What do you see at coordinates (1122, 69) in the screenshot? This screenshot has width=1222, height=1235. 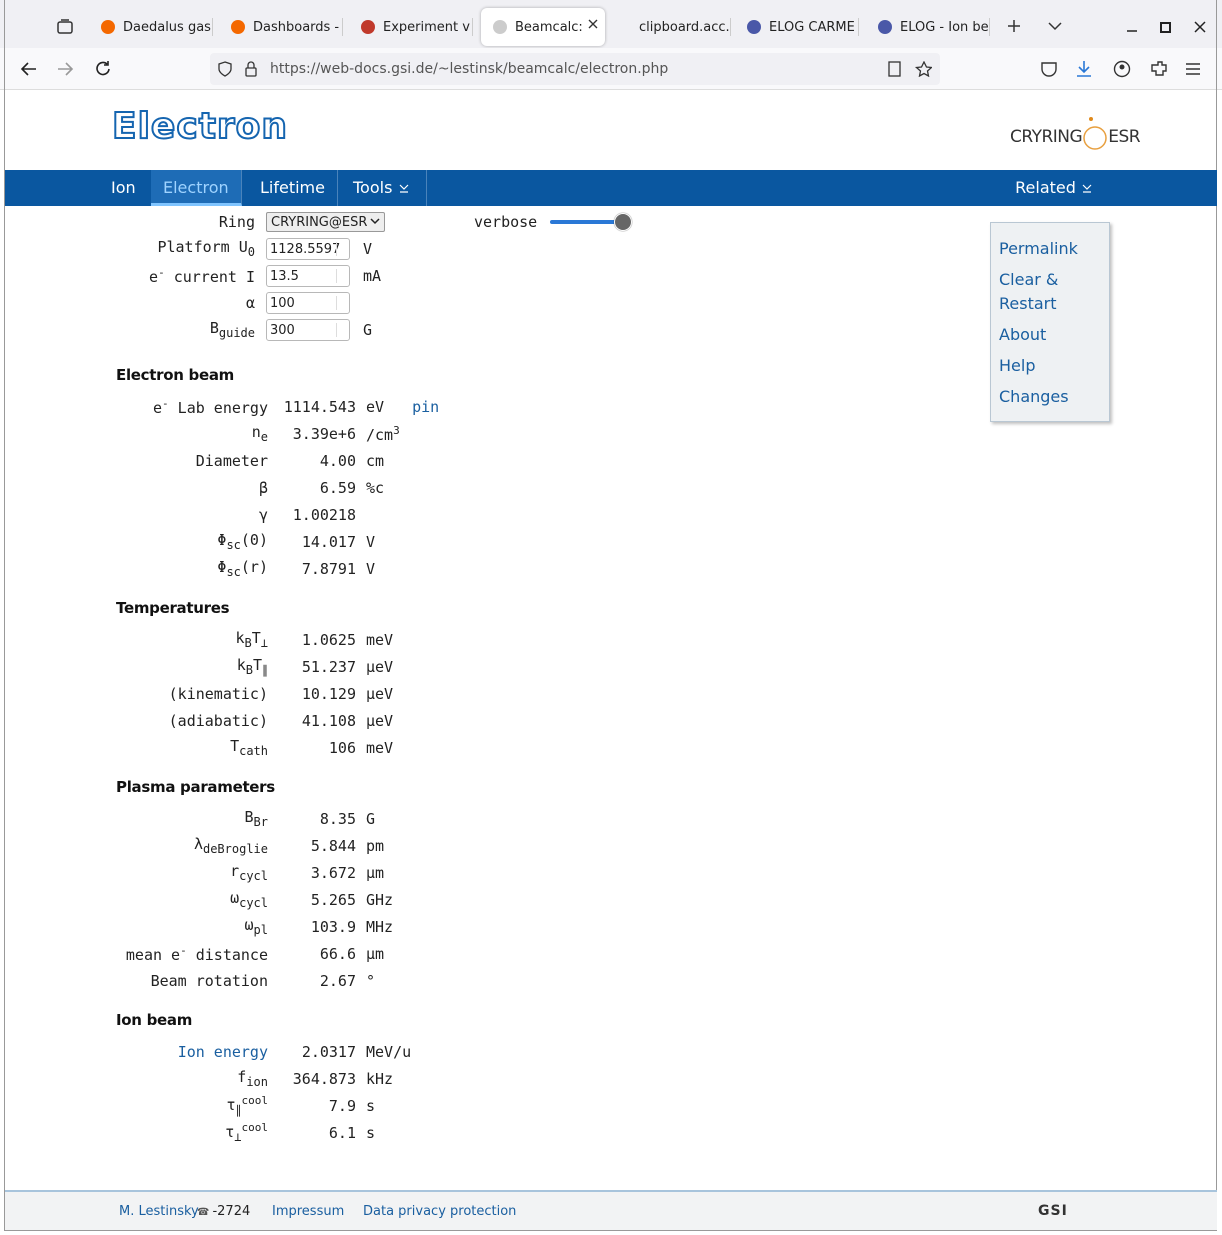 I see `toolbar-icons` at bounding box center [1122, 69].